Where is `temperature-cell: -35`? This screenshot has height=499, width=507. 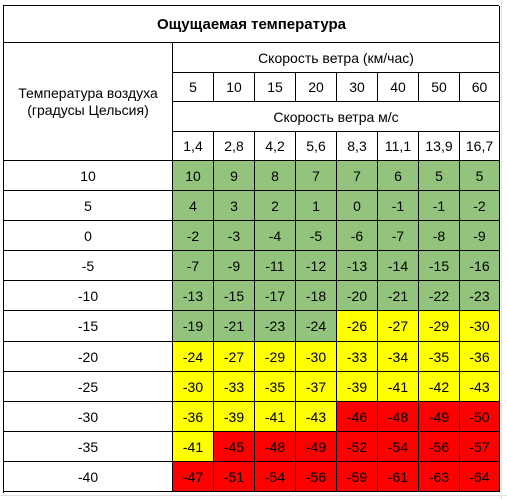
temperature-cell: -35 is located at coordinates (88, 447).